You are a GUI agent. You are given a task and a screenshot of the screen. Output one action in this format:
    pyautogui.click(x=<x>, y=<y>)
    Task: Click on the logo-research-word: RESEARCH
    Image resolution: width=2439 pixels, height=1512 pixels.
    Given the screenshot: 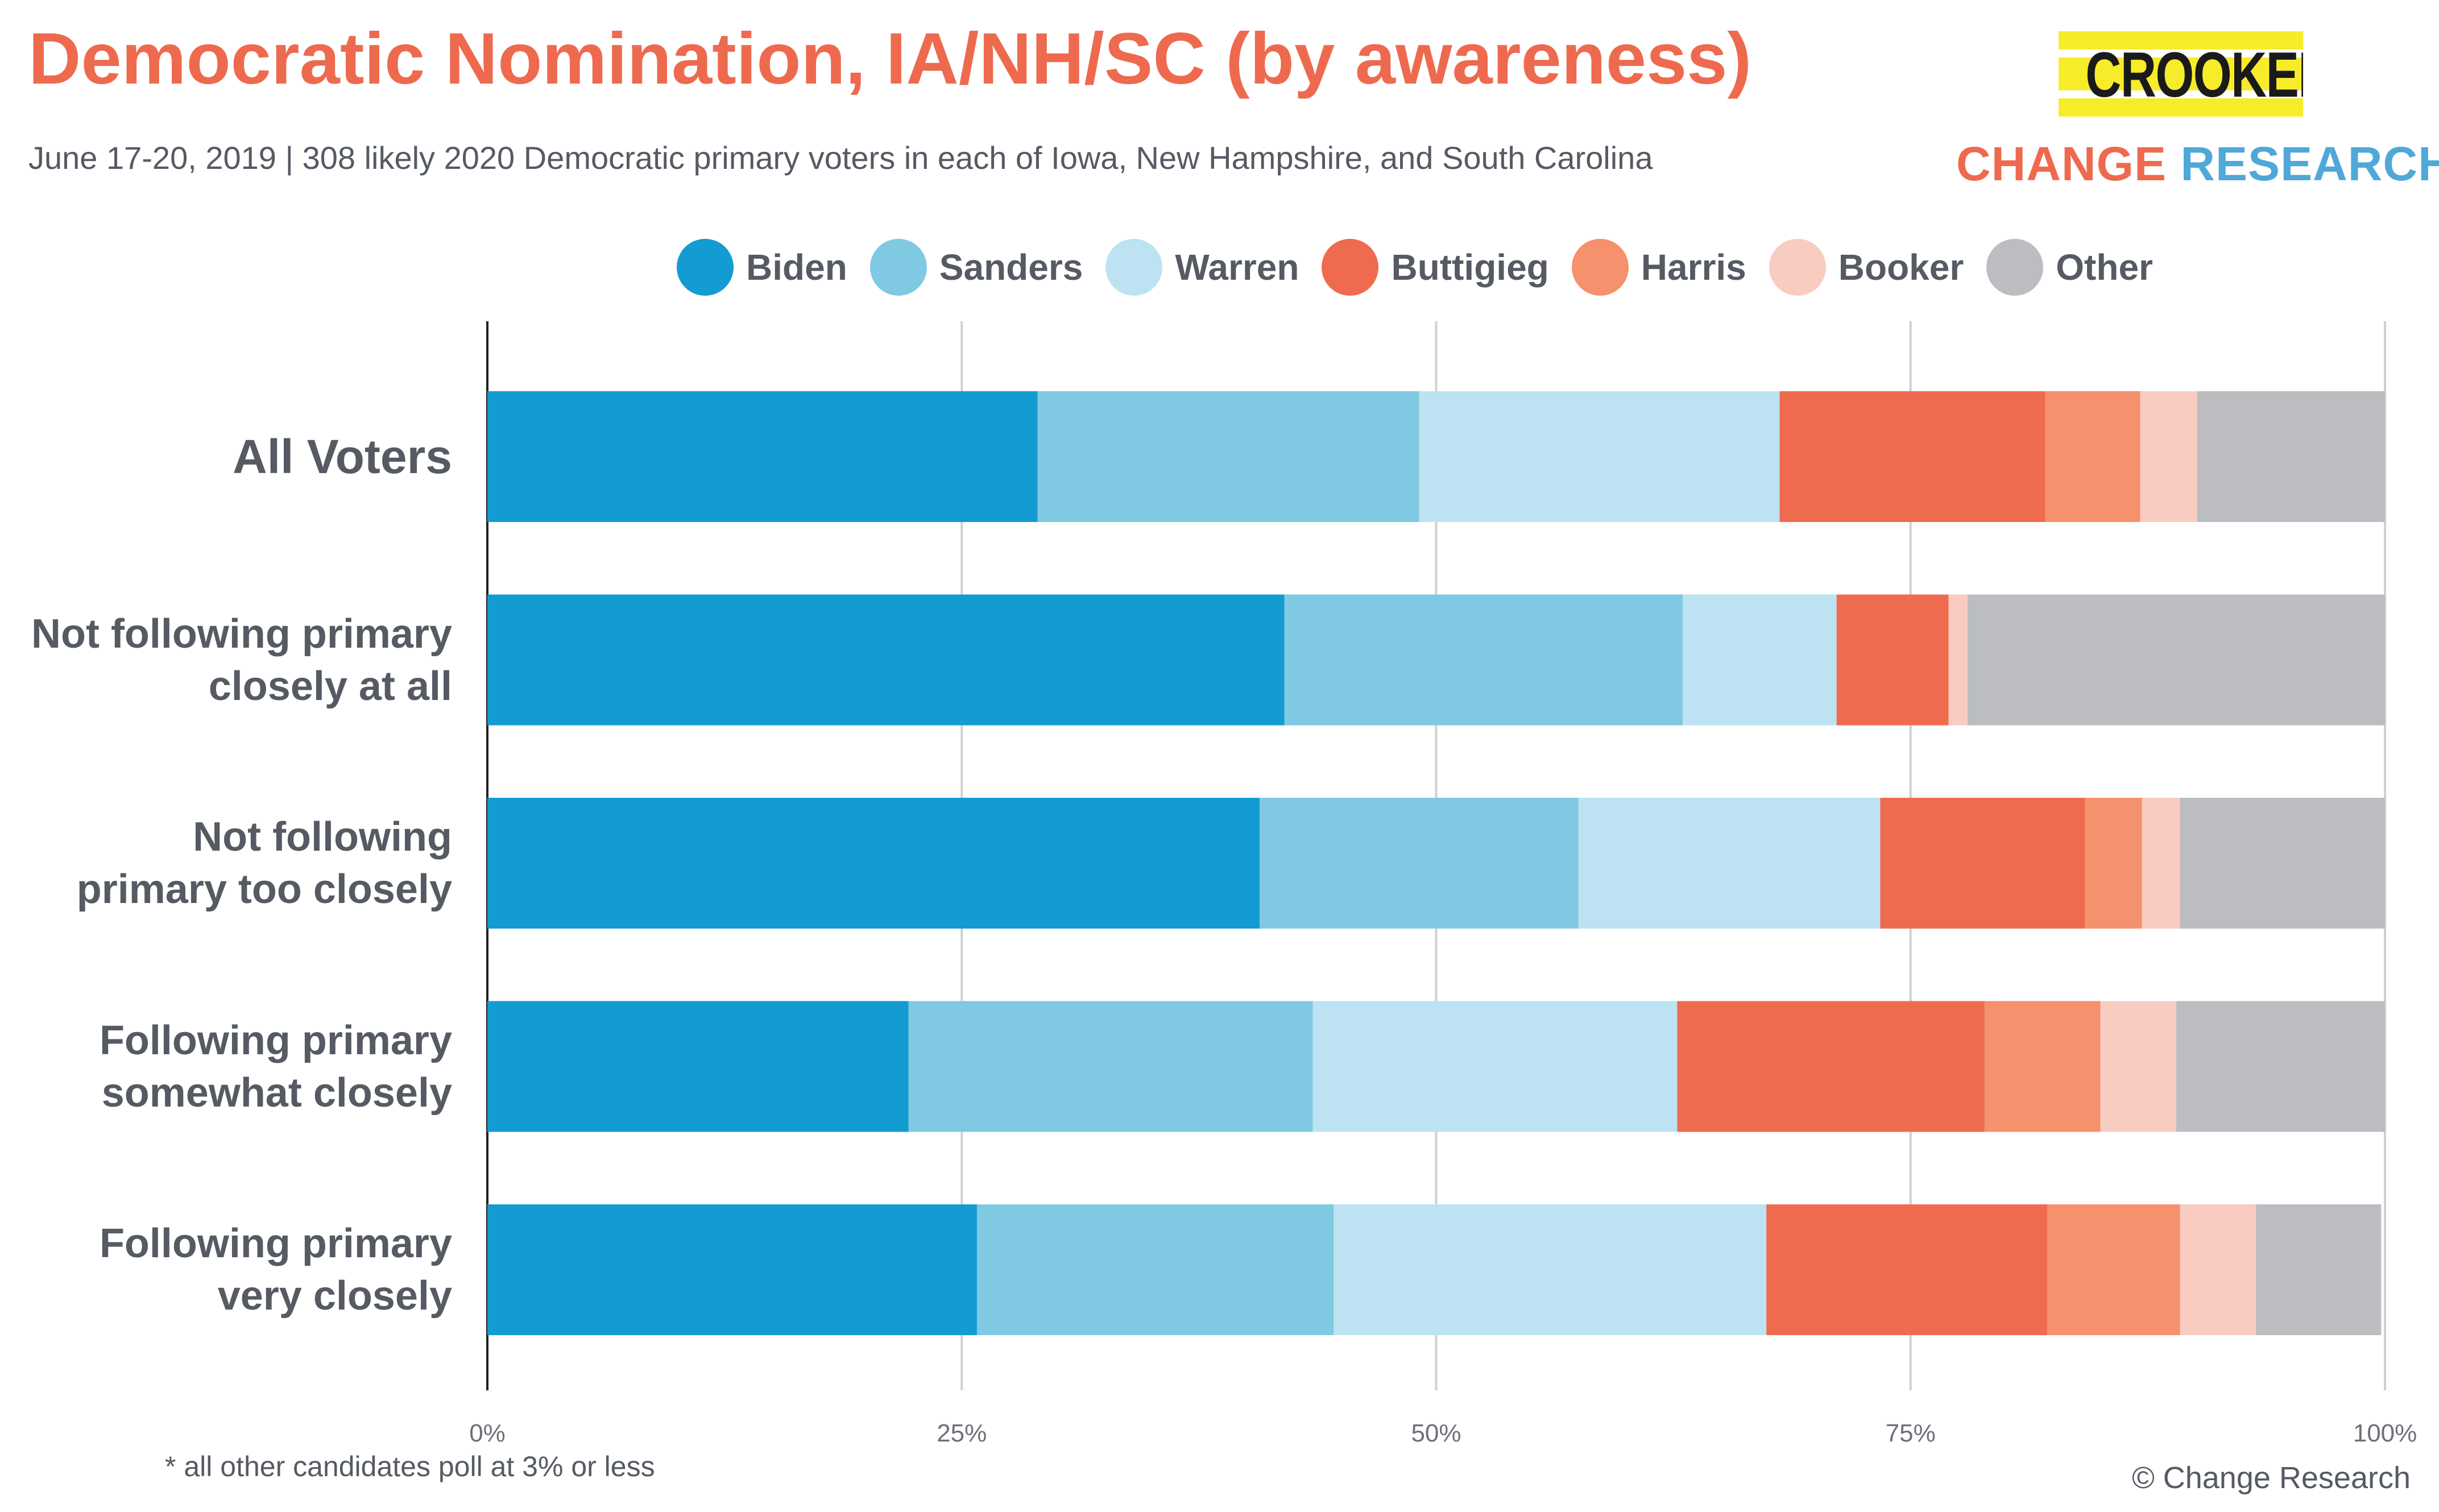 What is the action you would take?
    pyautogui.click(x=2309, y=163)
    